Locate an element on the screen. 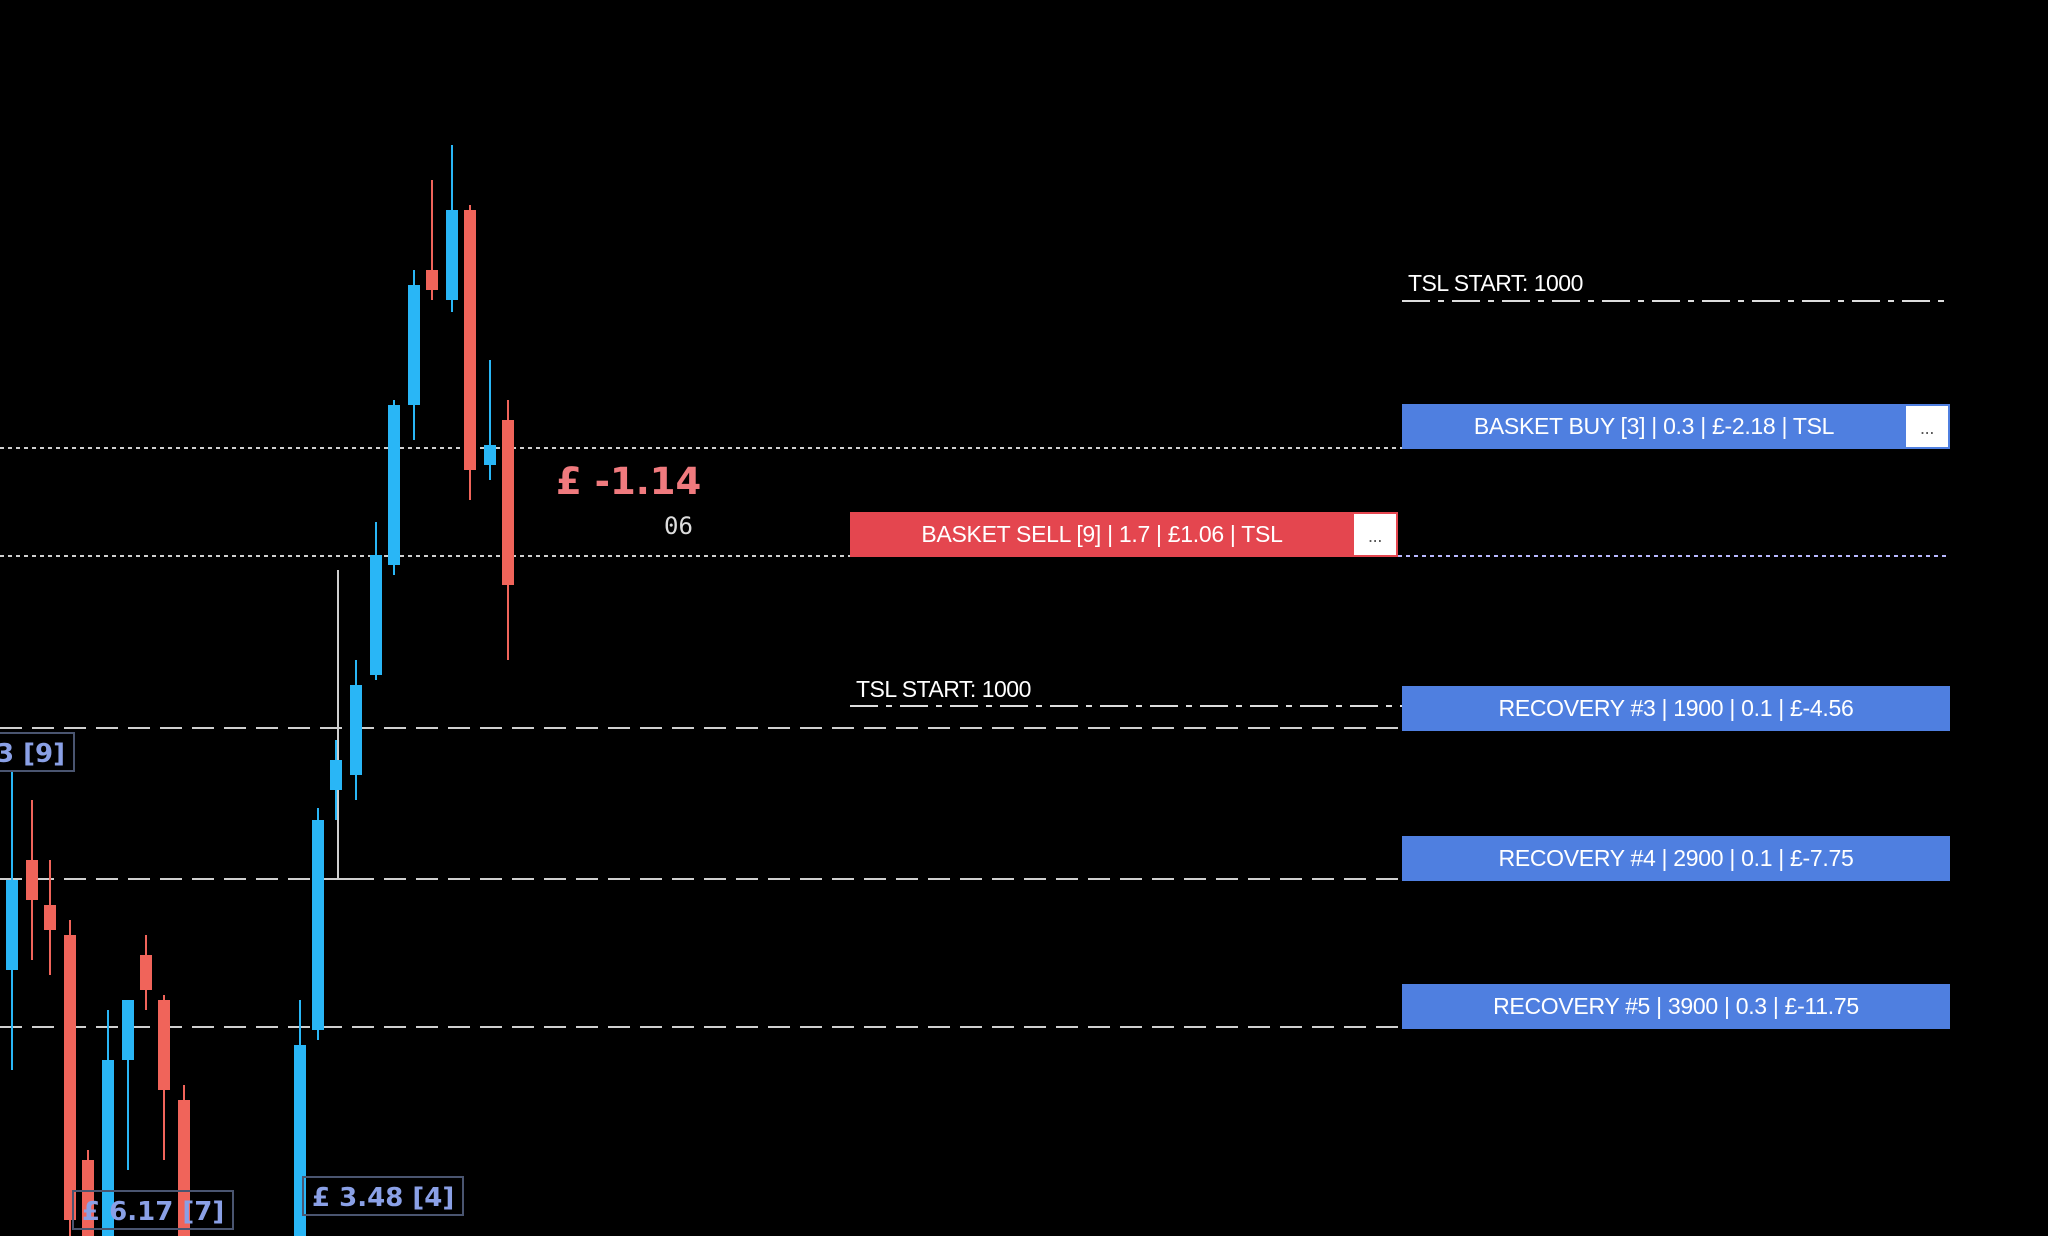 The height and width of the screenshot is (1236, 2048). basket-sell-label: BASKET SELL [9] | 1.7 | £1.06 | TSL is located at coordinates (1102, 534).